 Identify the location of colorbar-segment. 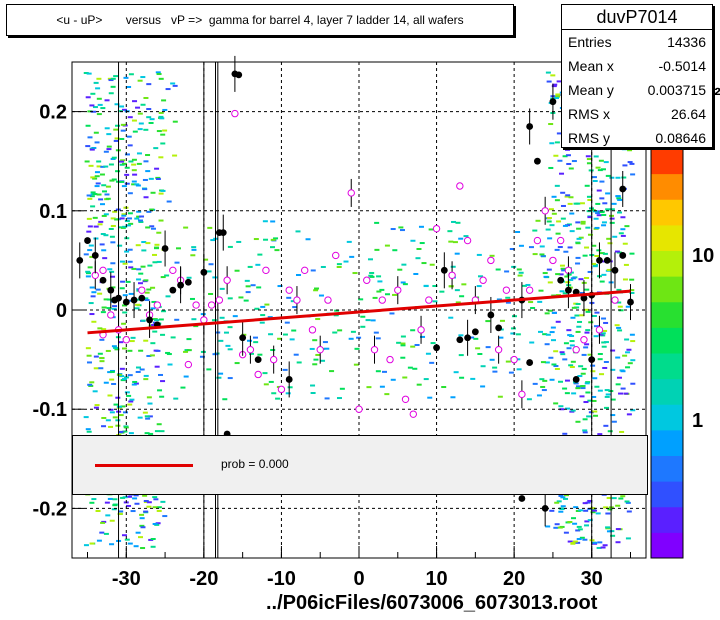
(667, 391).